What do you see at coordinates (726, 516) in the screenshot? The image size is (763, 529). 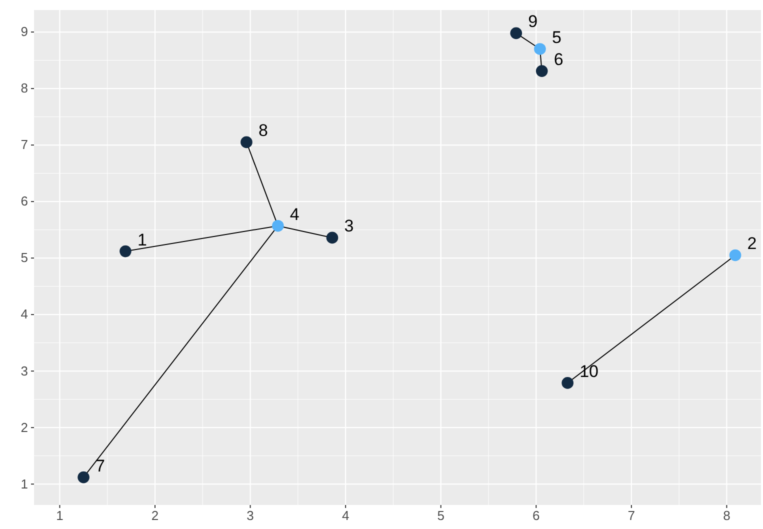 I see `x-tick-label: 8` at bounding box center [726, 516].